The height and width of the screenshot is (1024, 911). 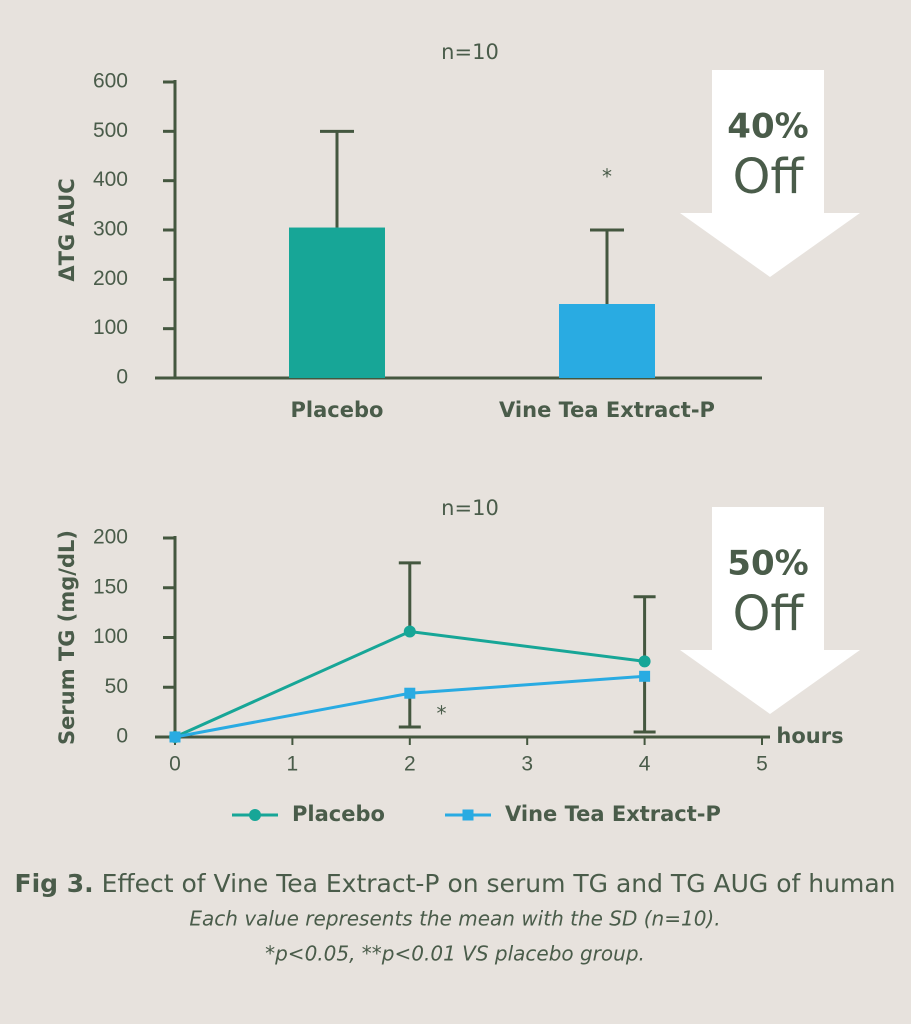 I want to click on badge-value: 40%, so click(x=767, y=127).